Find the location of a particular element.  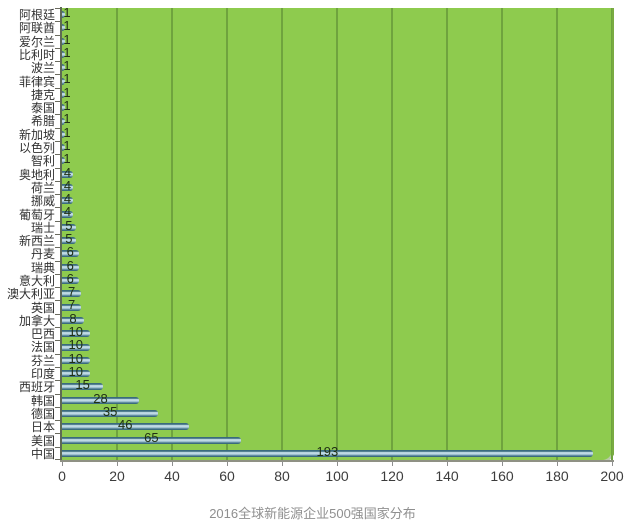

bar-value-label: 46 is located at coordinates (125, 425).